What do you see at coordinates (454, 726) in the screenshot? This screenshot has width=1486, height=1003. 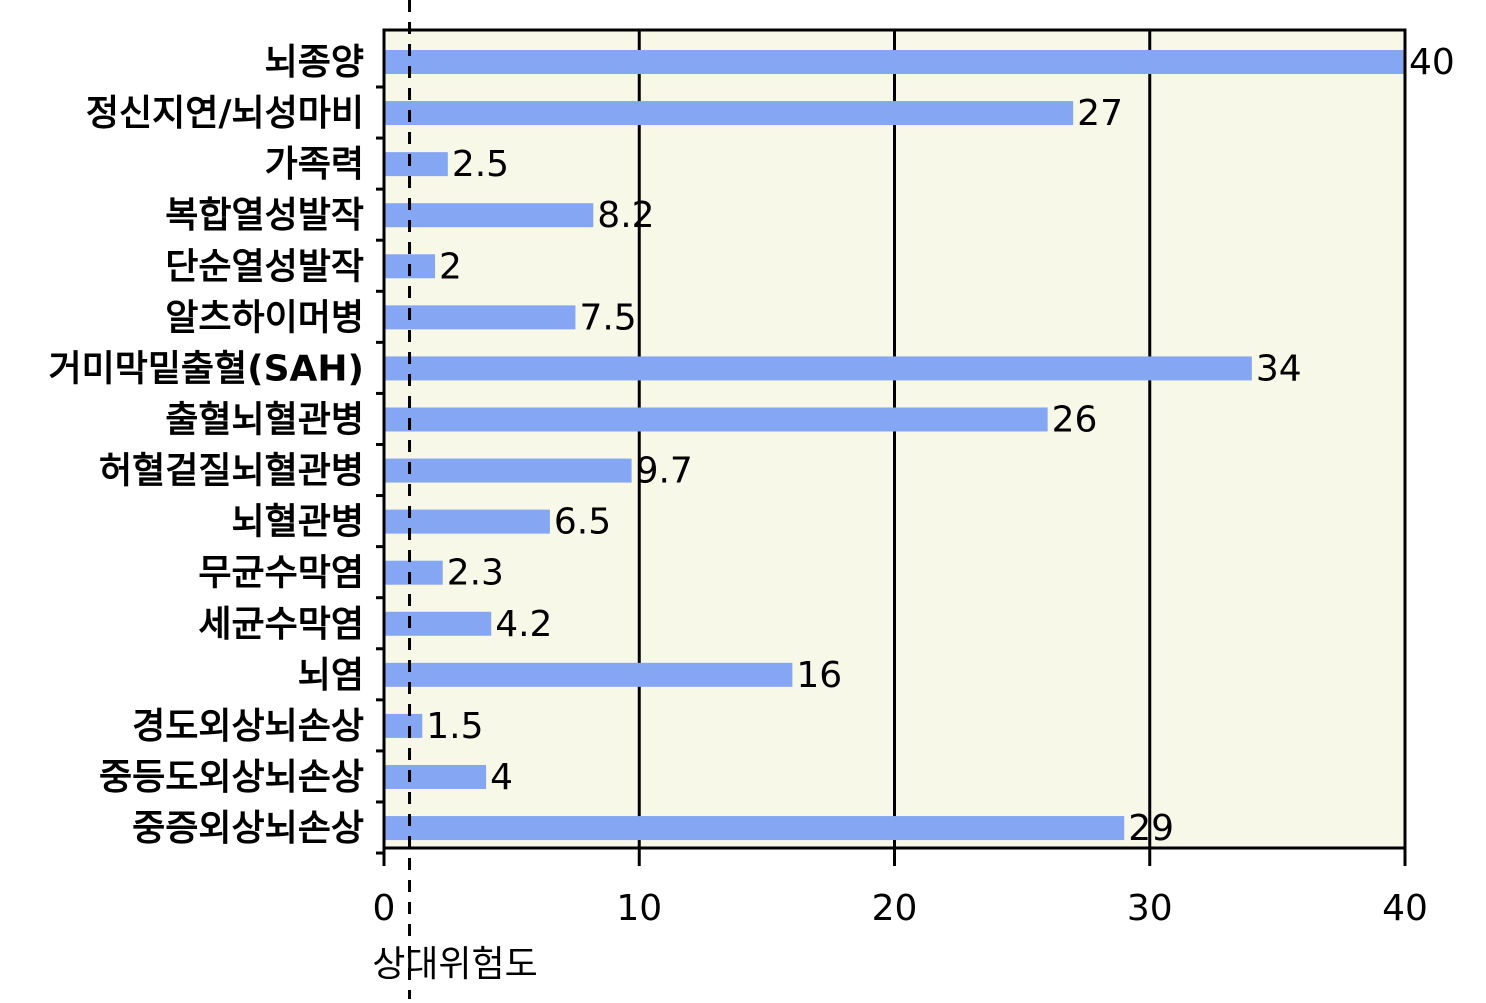 I see `value-label: 1.5` at bounding box center [454, 726].